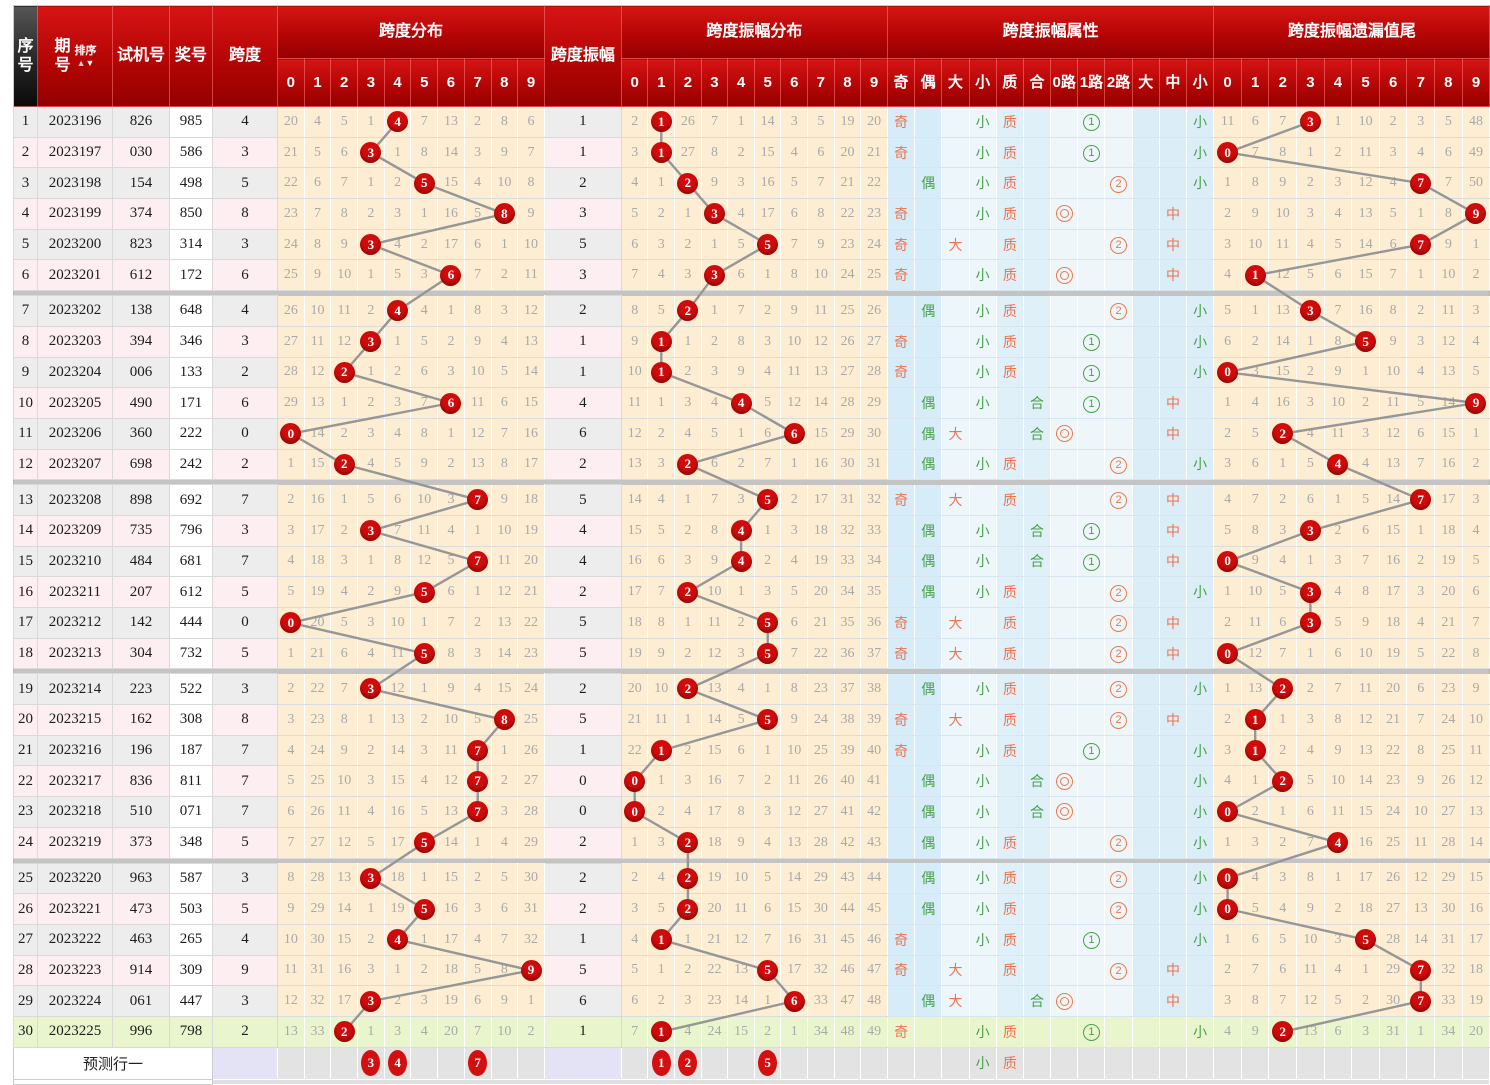  I want to click on tail-cell: 9, so click(1476, 403).